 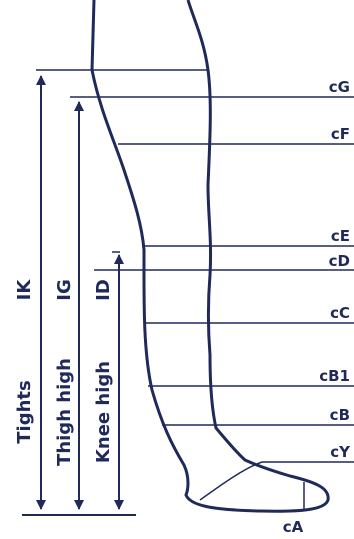 What do you see at coordinates (64, 412) in the screenshot?
I see `label-thigh-high: Thigh high` at bounding box center [64, 412].